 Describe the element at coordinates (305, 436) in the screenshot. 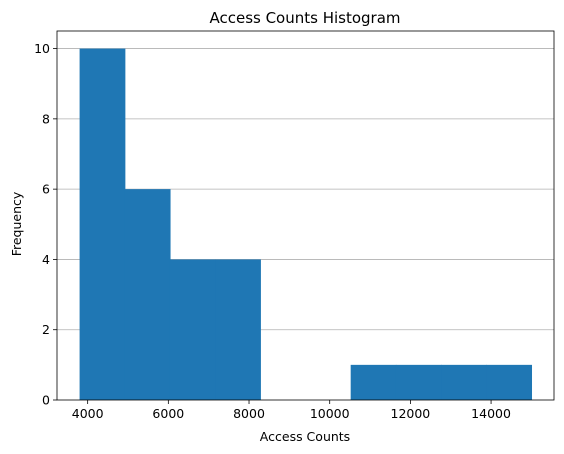

I see `x-axis-label: Access Counts` at that location.